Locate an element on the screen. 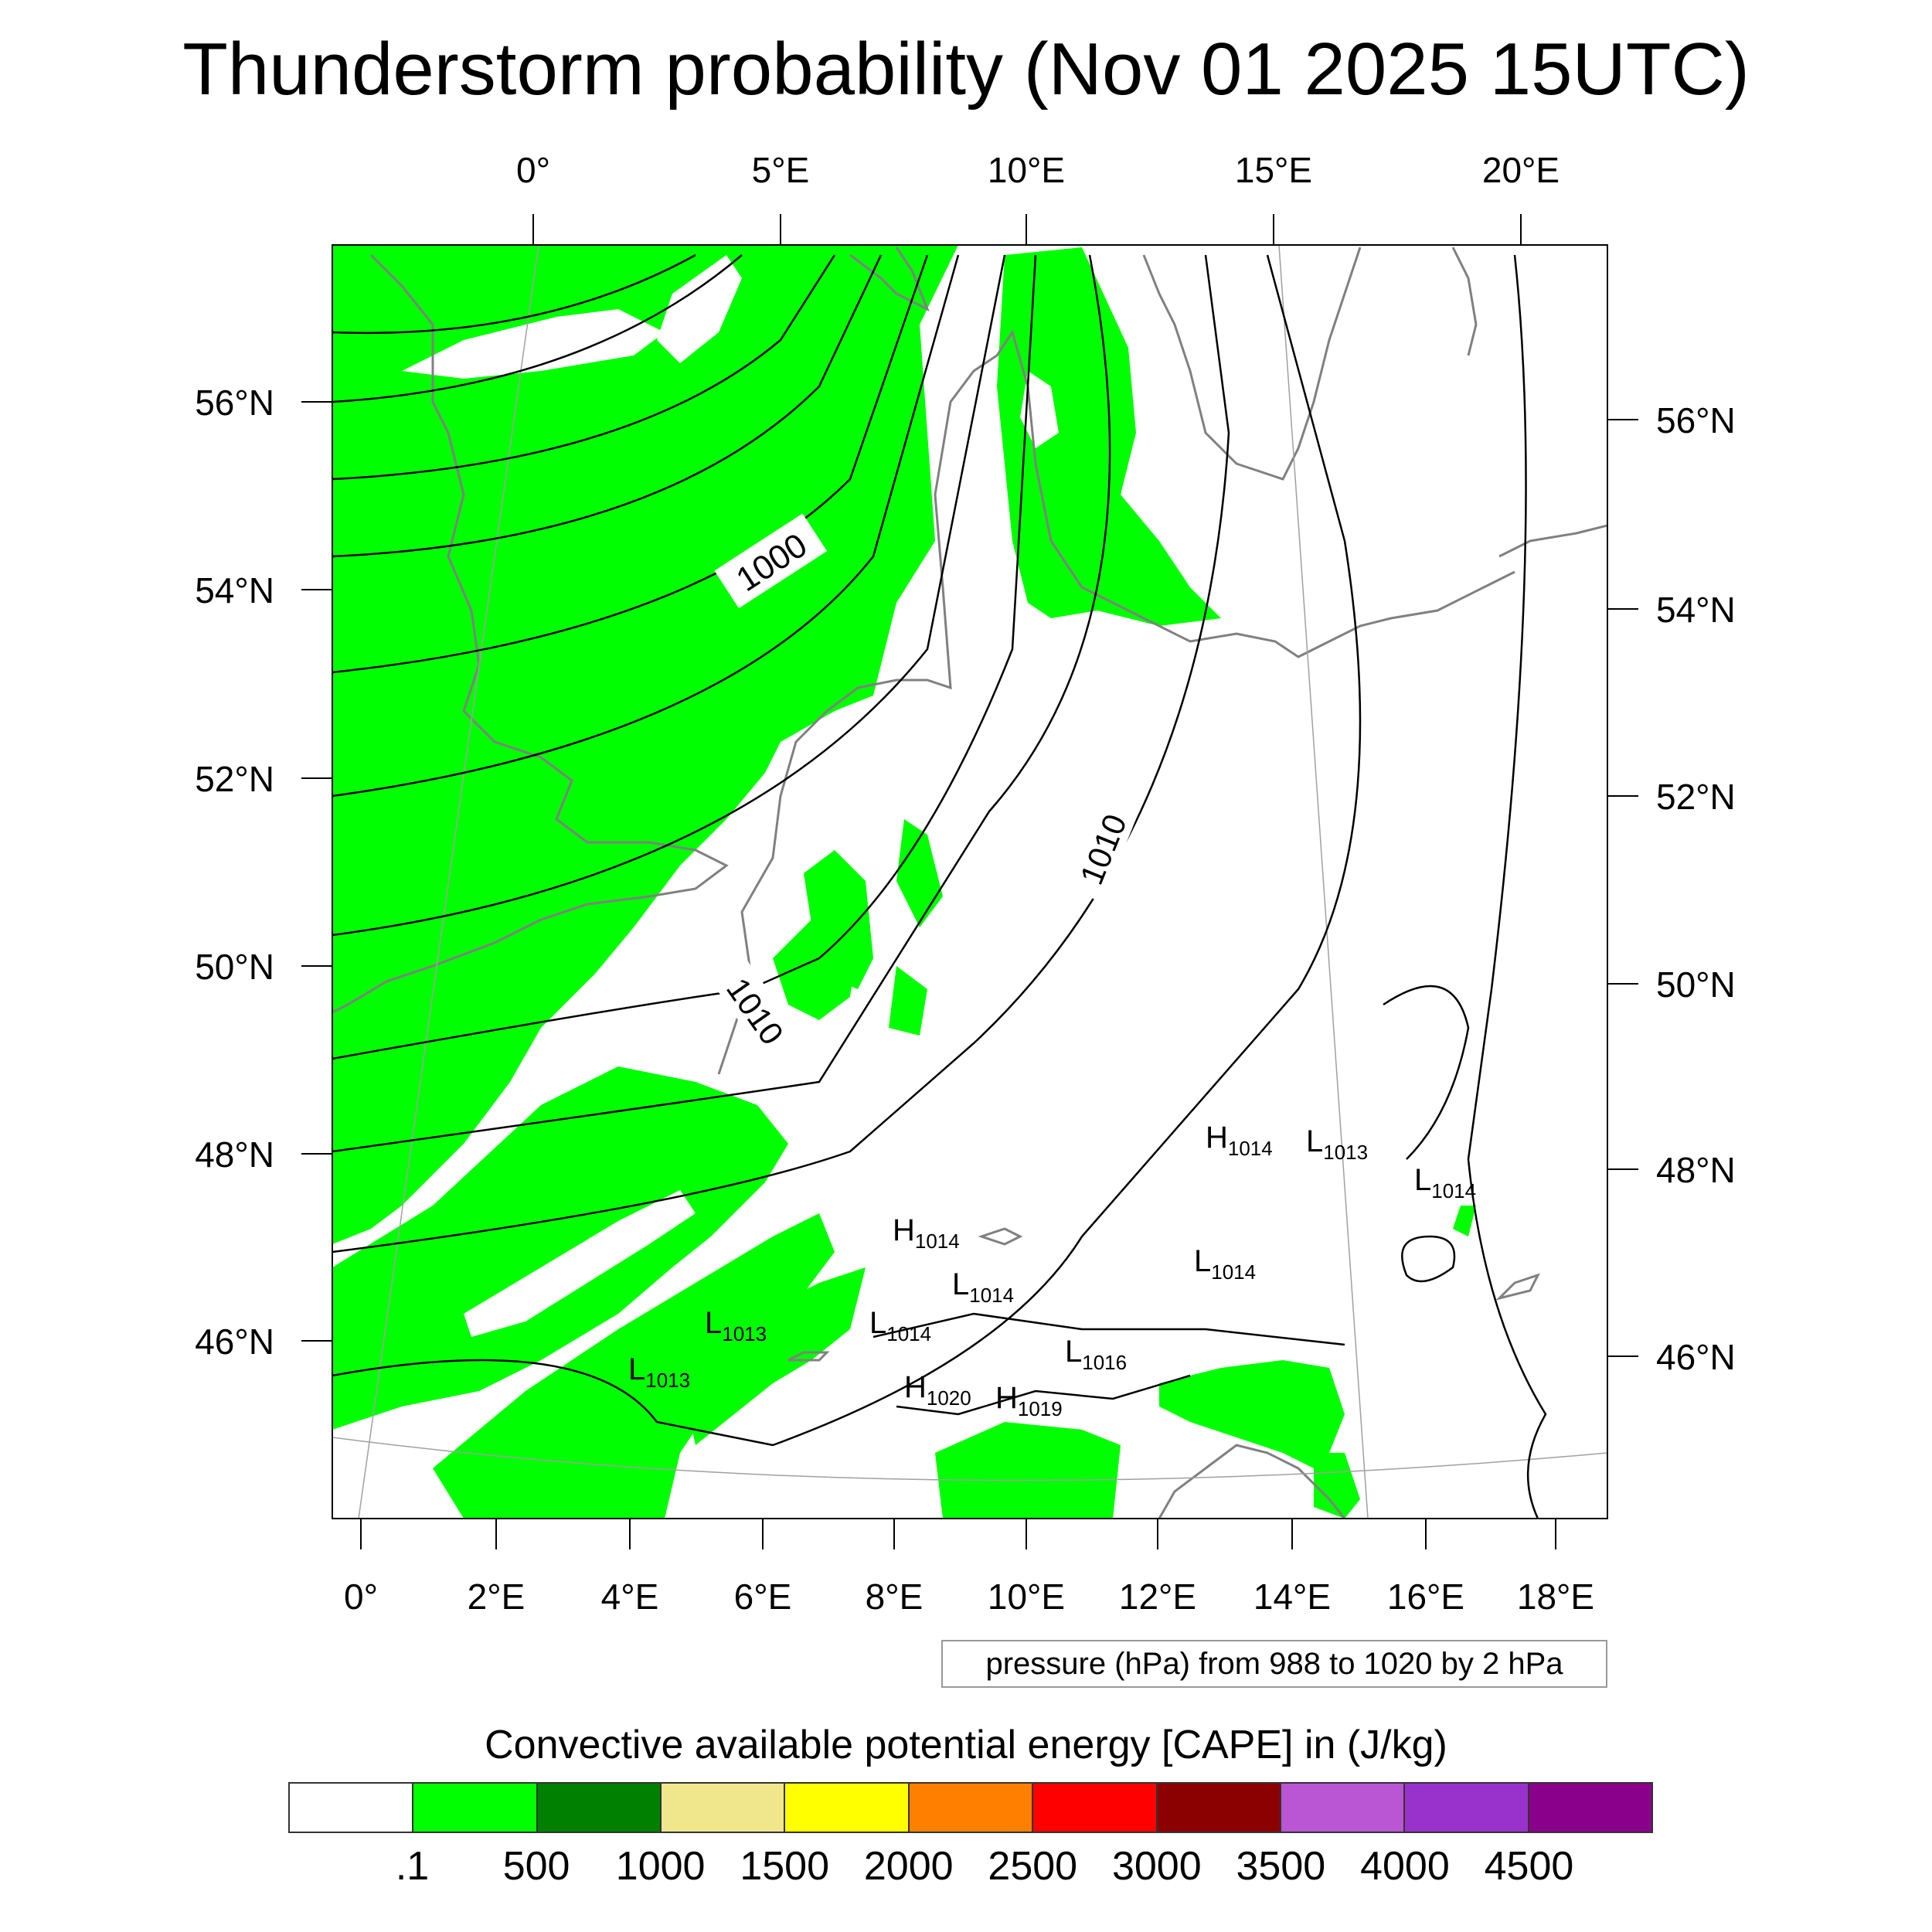 The height and width of the screenshot is (1932, 1932). cape-area-alps is located at coordinates (773, 1356).